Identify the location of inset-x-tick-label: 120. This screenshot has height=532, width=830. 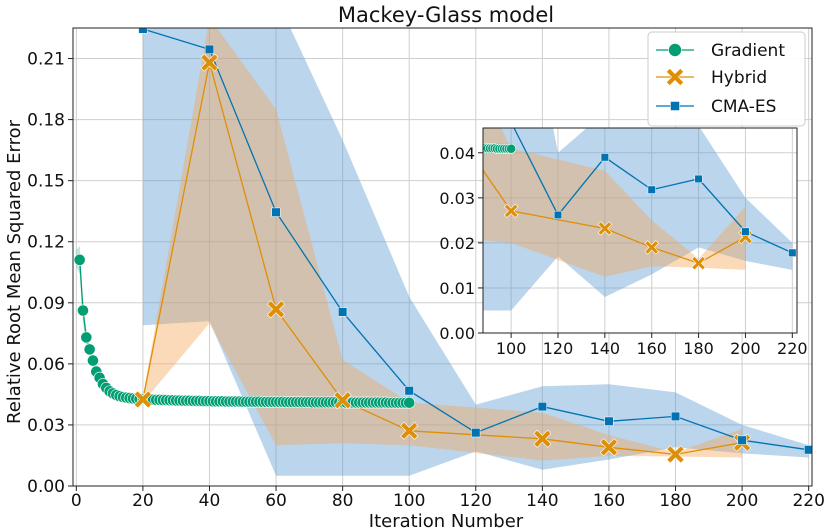
(558, 348).